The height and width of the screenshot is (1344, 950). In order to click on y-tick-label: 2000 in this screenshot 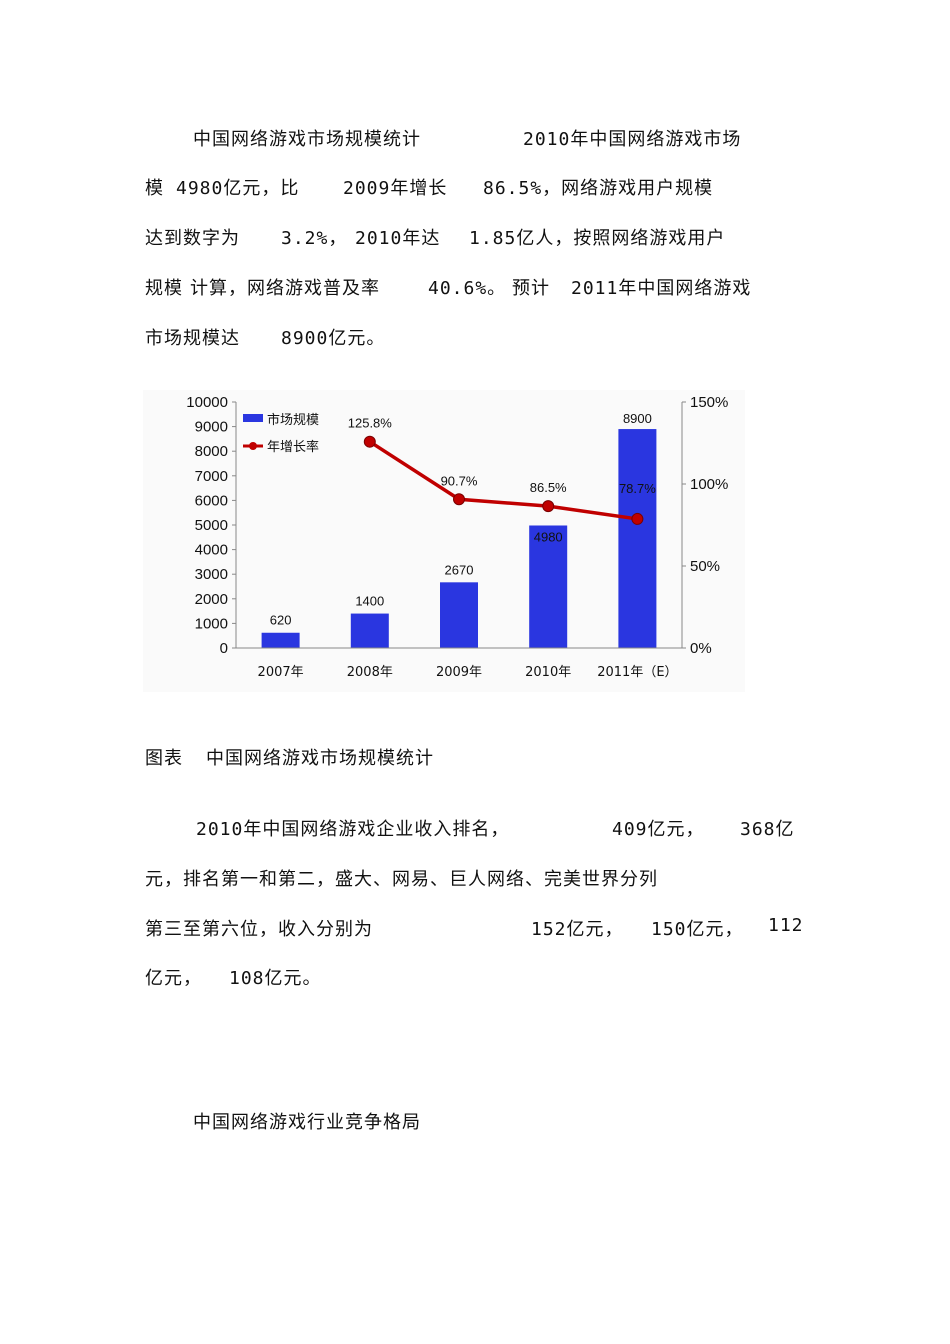, I will do `click(211, 599)`.